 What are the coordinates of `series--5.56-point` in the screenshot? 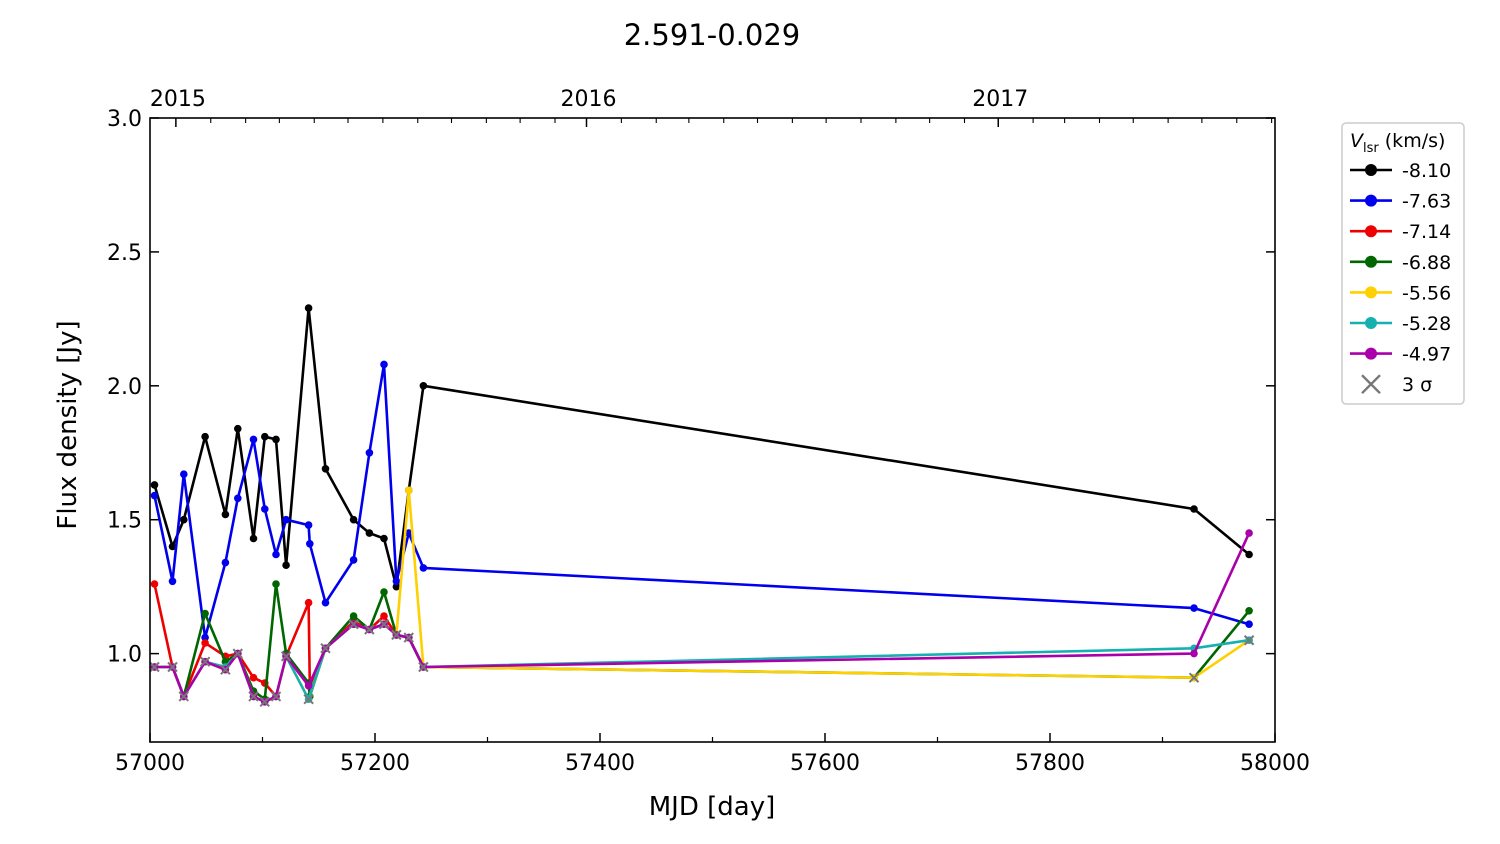 It's located at (409, 490).